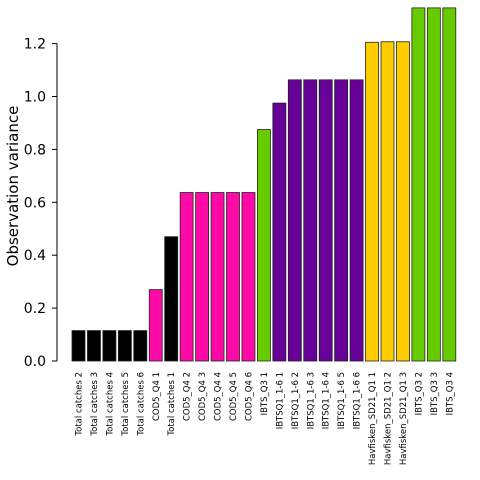 The height and width of the screenshot is (480, 480). Describe the element at coordinates (265, 393) in the screenshot. I see `x-tick-label: IBTS_Q3 1` at that location.